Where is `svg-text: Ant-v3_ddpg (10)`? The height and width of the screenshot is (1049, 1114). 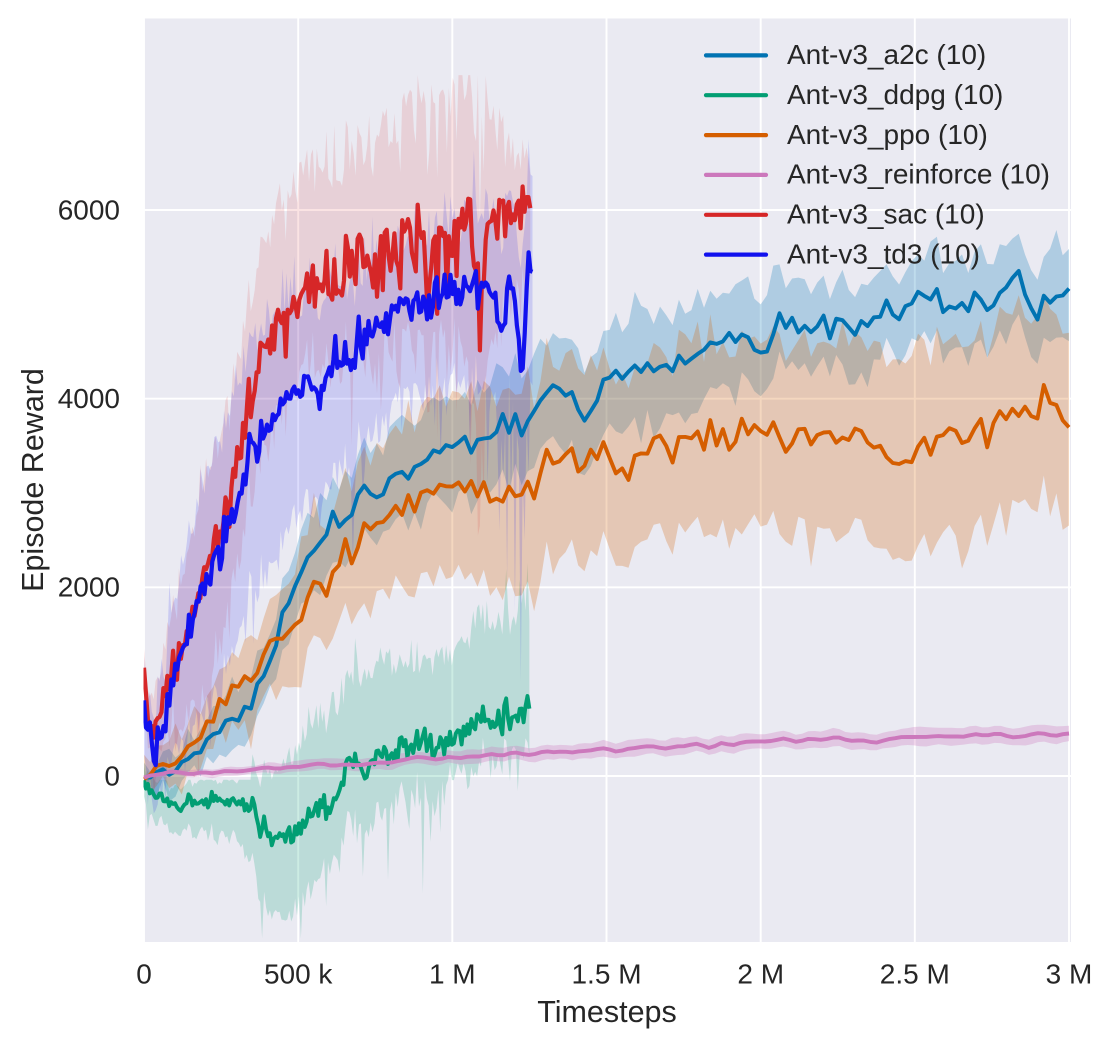 svg-text: Ant-v3_ddpg (10) is located at coordinates (895, 94).